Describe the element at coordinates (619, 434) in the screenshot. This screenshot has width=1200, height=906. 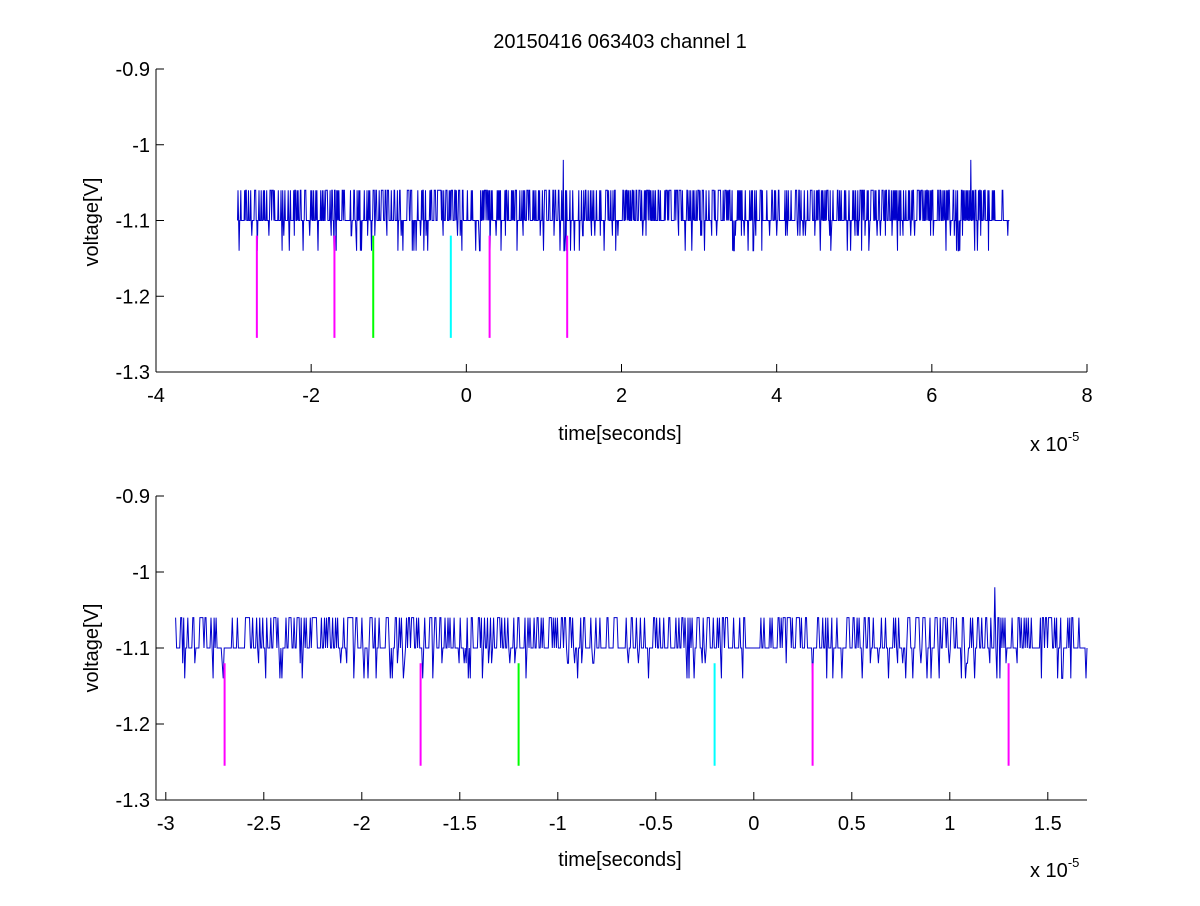
I see `top-x-axis-label: time[seconds]` at that location.